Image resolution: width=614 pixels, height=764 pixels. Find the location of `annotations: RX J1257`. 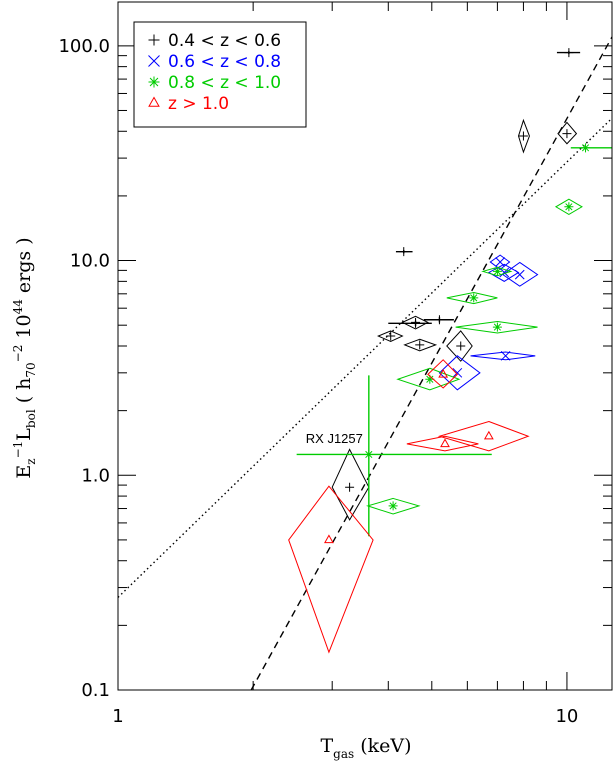

annotations: RX J1257 is located at coordinates (334, 438).